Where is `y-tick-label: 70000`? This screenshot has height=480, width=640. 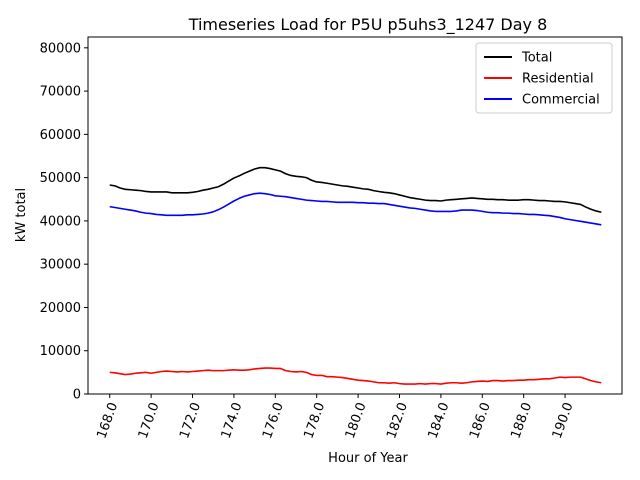
y-tick-label: 70000 is located at coordinates (60, 92).